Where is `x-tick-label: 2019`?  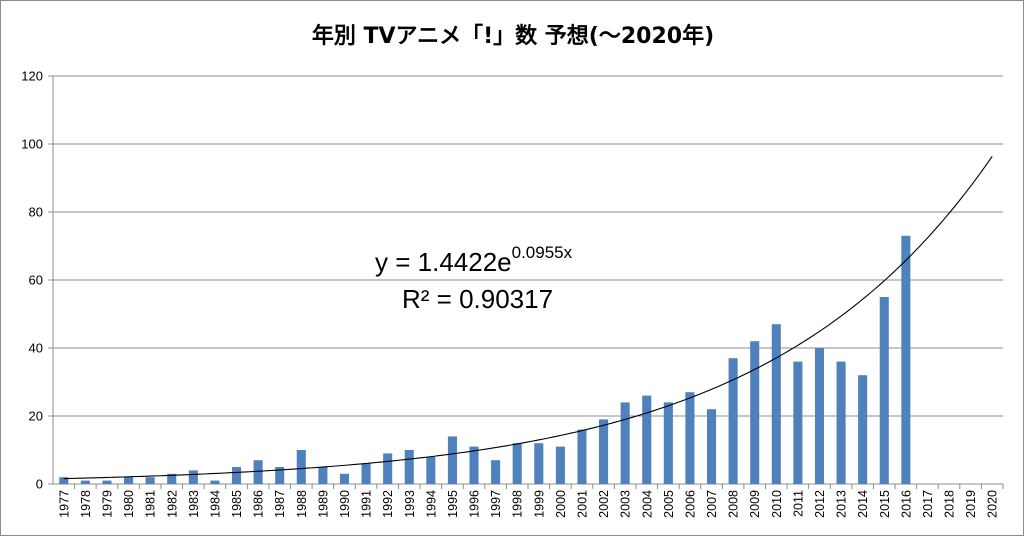 x-tick-label: 2019 is located at coordinates (971, 504).